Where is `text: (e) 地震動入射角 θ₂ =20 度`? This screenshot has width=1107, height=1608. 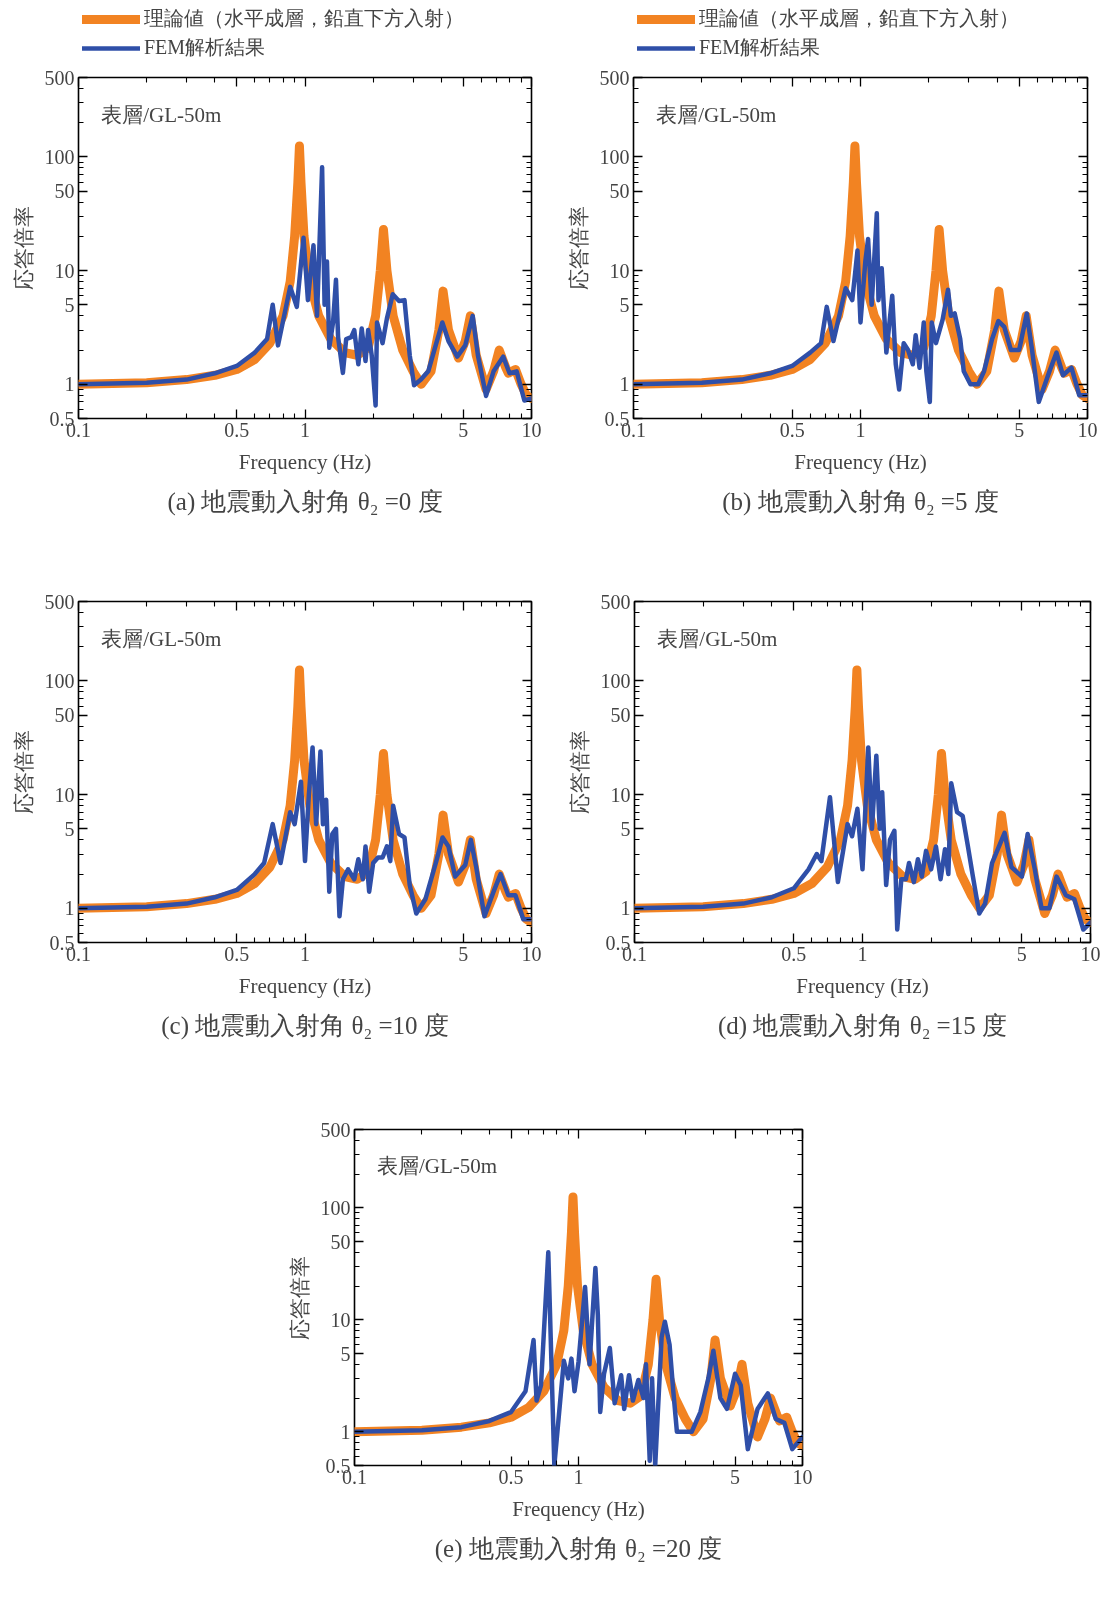 text: (e) 地震動入射角 θ₂ =20 度 is located at coordinates (578, 1548).